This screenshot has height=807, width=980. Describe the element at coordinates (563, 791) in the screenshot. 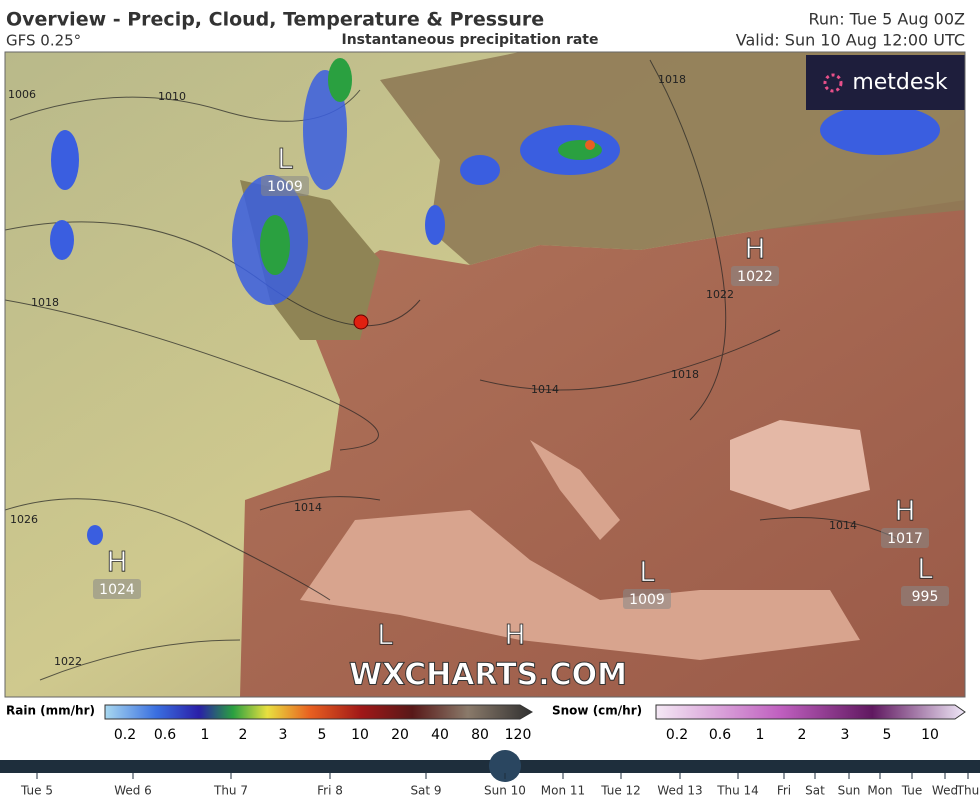

I see `timeline-label: Mon 11` at that location.